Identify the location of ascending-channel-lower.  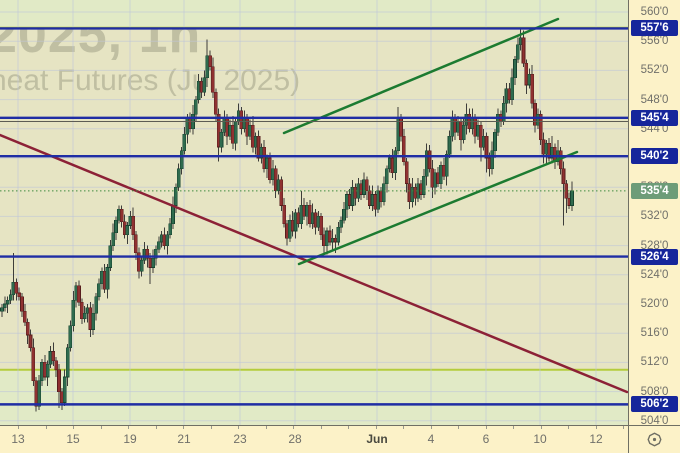
(438, 208).